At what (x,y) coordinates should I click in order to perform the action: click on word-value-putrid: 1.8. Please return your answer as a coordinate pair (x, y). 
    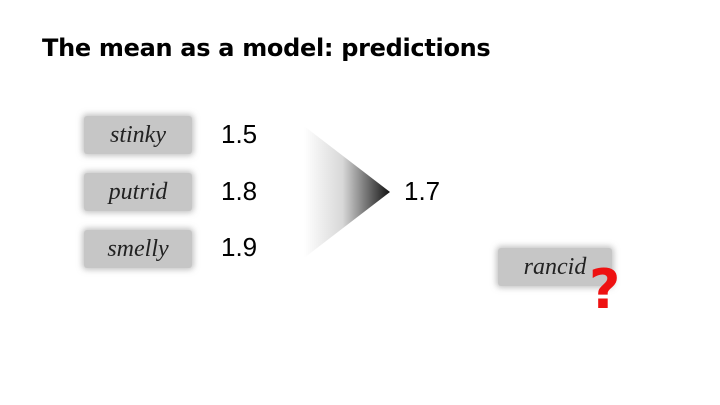
    Looking at the image, I should click on (239, 191).